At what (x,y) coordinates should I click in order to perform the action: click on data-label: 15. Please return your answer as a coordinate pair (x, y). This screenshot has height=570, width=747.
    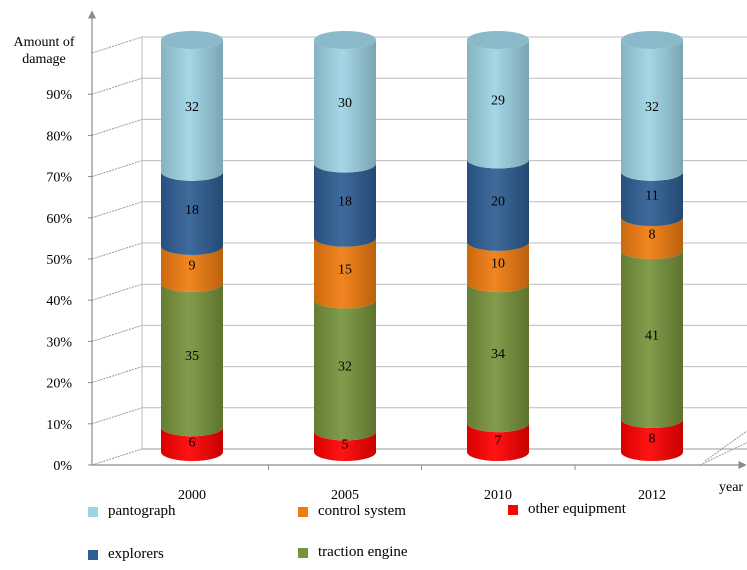
    Looking at the image, I should click on (345, 270).